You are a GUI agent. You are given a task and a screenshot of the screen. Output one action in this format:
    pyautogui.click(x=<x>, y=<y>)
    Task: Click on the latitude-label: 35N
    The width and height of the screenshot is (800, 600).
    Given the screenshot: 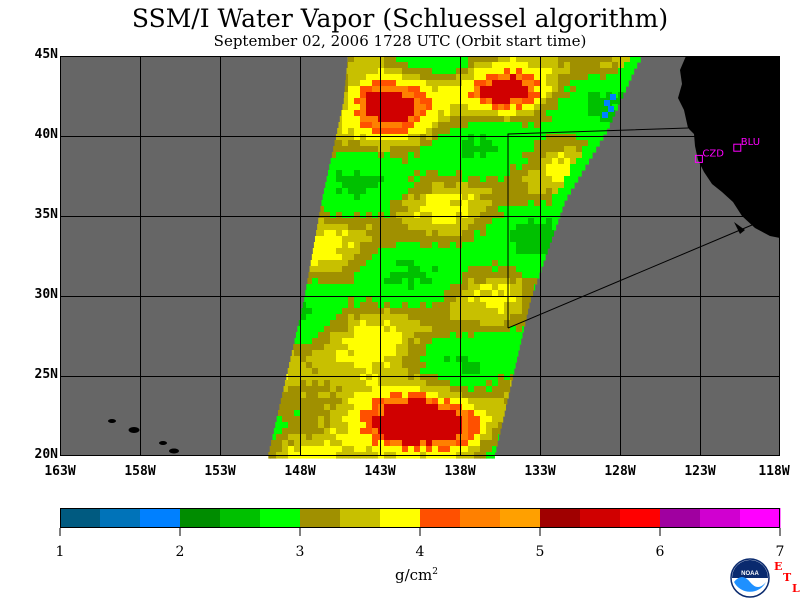 What is the action you would take?
    pyautogui.click(x=46, y=214)
    